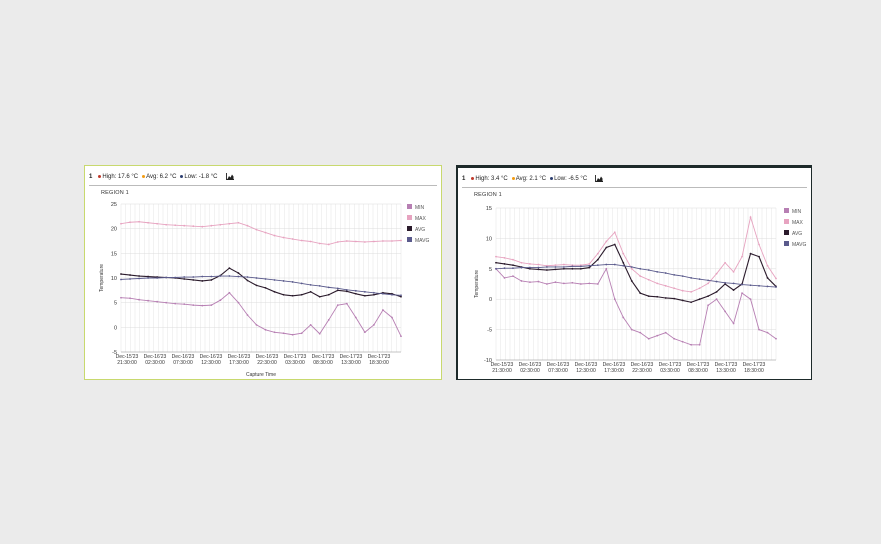  What do you see at coordinates (464, 178) in the screenshot?
I see `region-number: 1` at bounding box center [464, 178].